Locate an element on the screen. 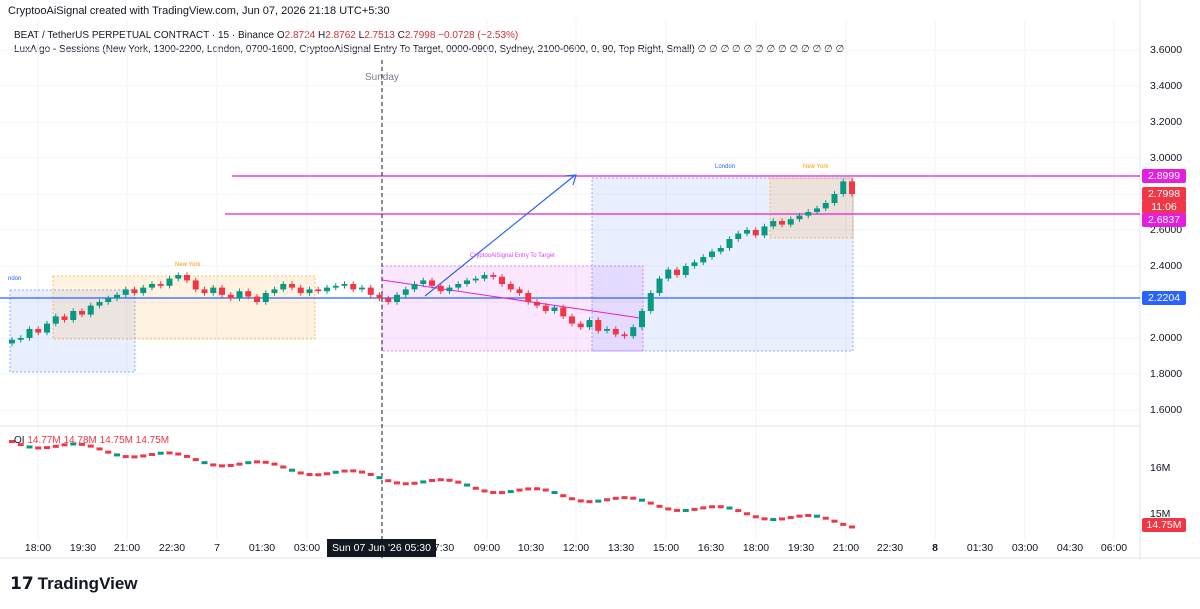 The image size is (1200, 609). time-tick: 18:00 is located at coordinates (38, 548).